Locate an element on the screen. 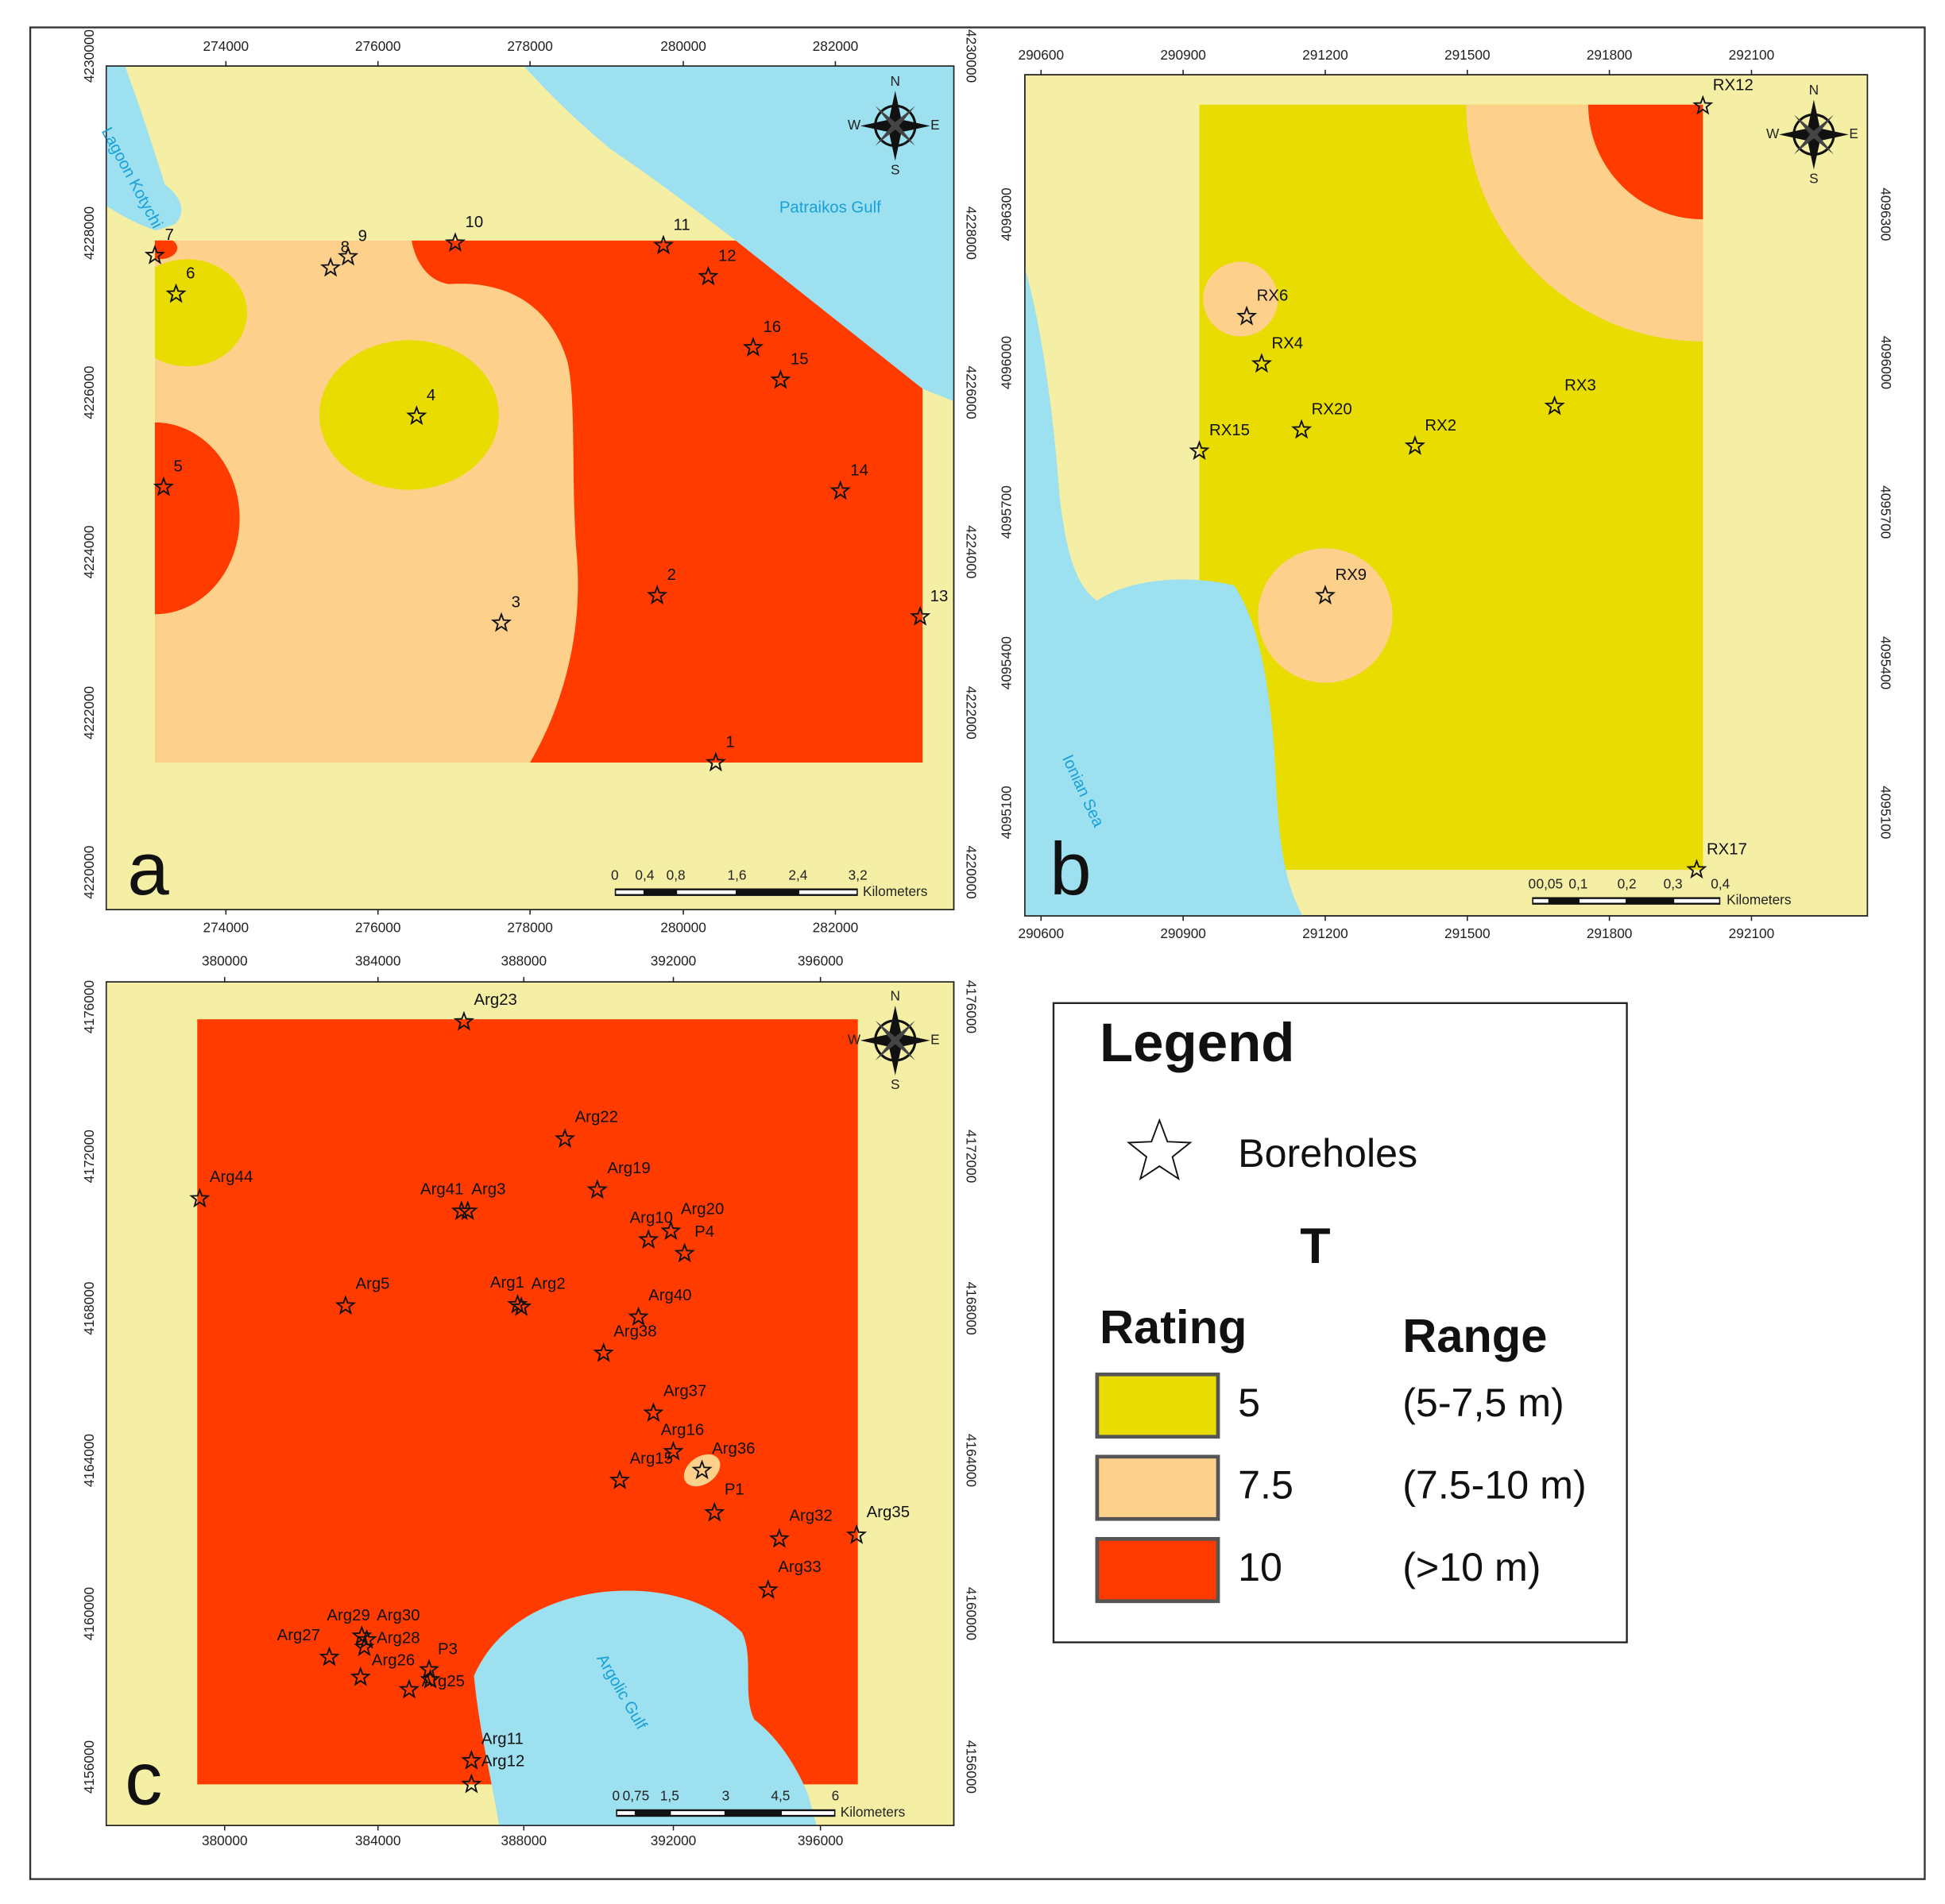 The width and height of the screenshot is (1945, 1904). x-tick-label: 291800 is located at coordinates (1610, 933).